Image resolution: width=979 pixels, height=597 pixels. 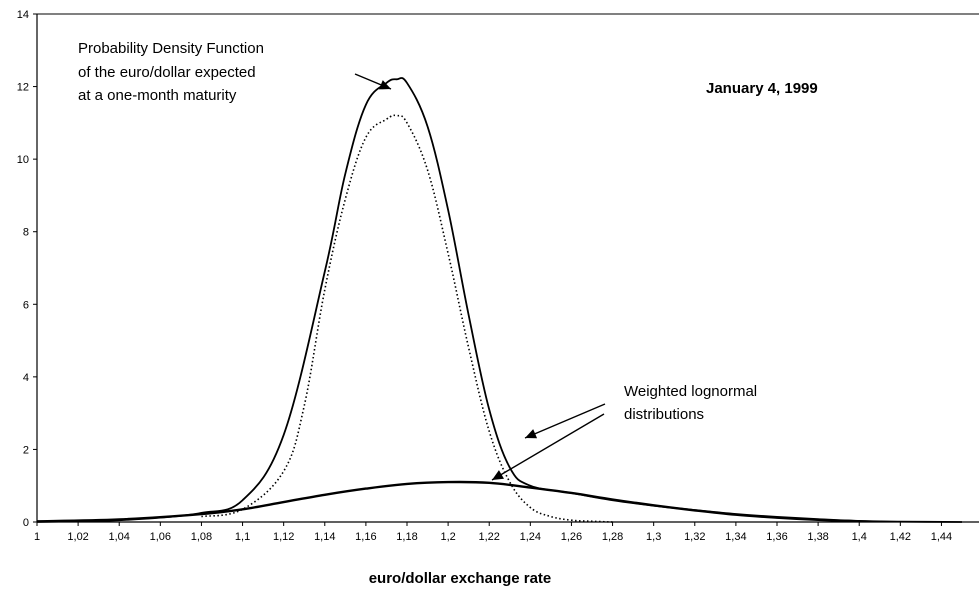 I want to click on pdf-annotation-line: Probability Density Function, so click(x=171, y=48).